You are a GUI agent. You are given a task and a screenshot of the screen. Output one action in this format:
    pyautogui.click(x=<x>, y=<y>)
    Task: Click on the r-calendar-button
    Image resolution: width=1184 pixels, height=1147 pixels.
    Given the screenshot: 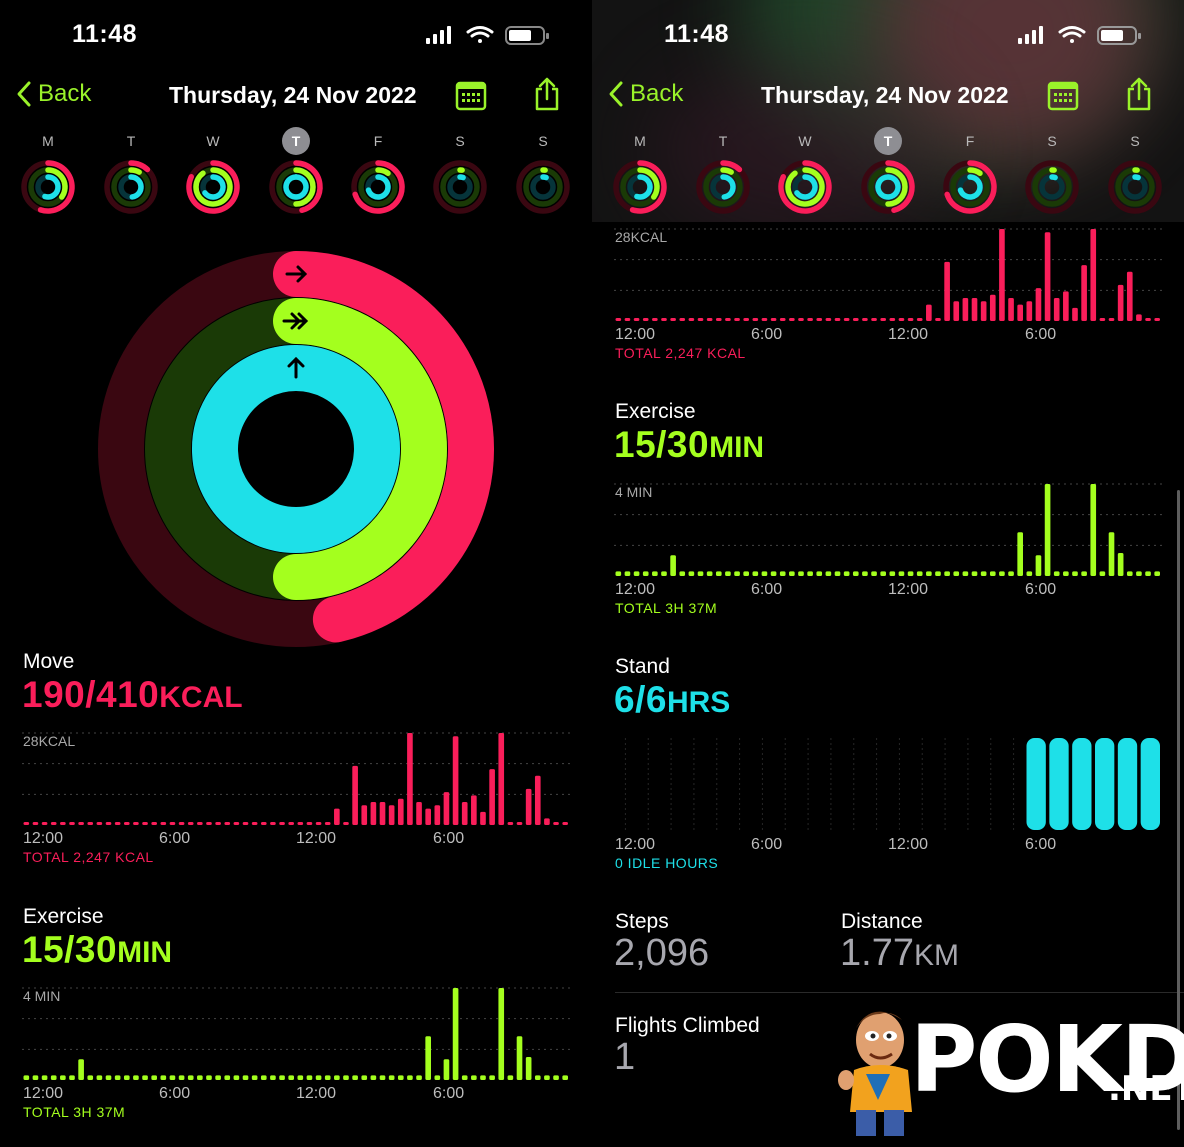 What is the action you would take?
    pyautogui.click(x=1063, y=98)
    